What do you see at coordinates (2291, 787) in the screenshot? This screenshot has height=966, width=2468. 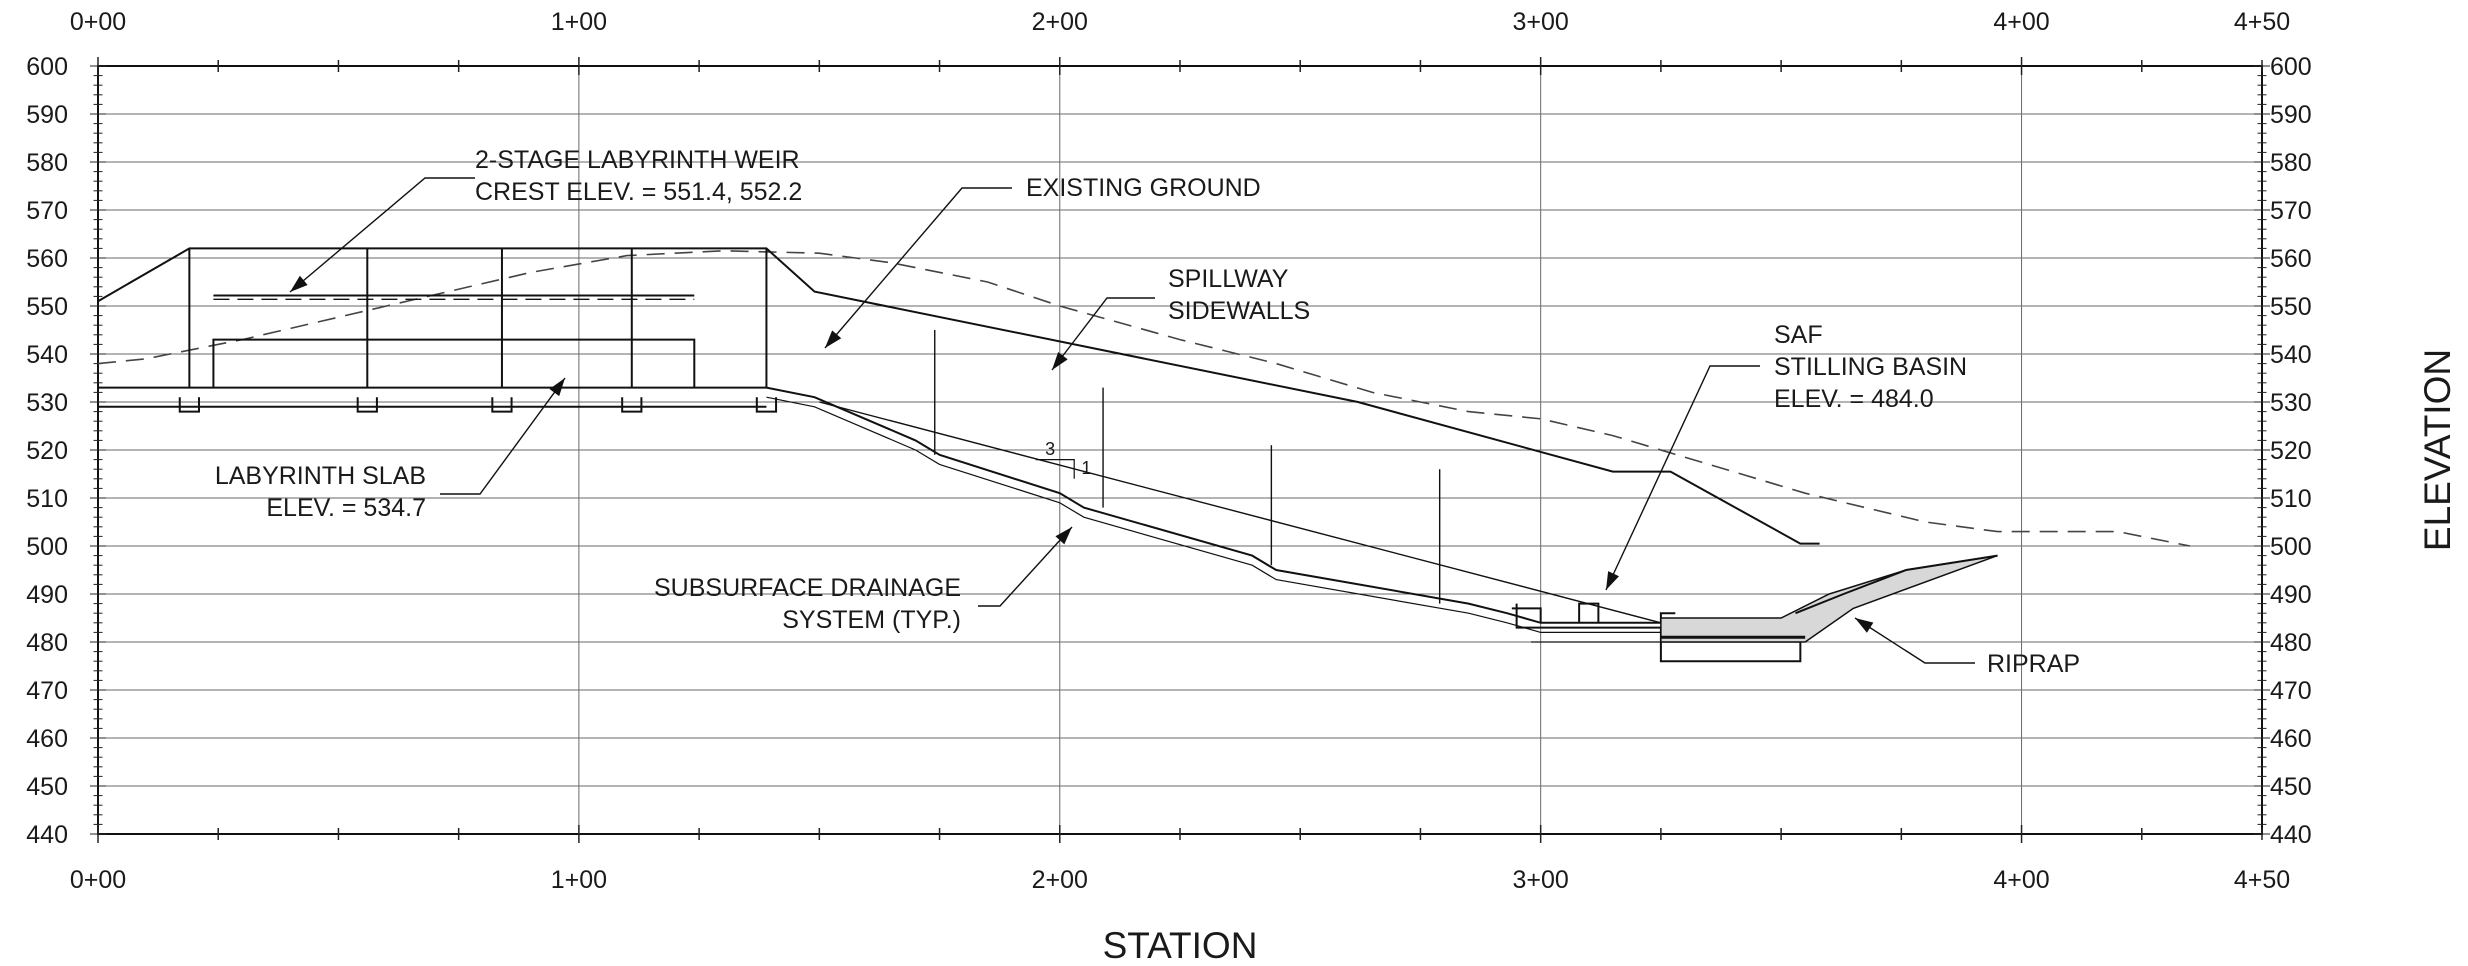 I see `y-tick-label-right: 450` at bounding box center [2291, 787].